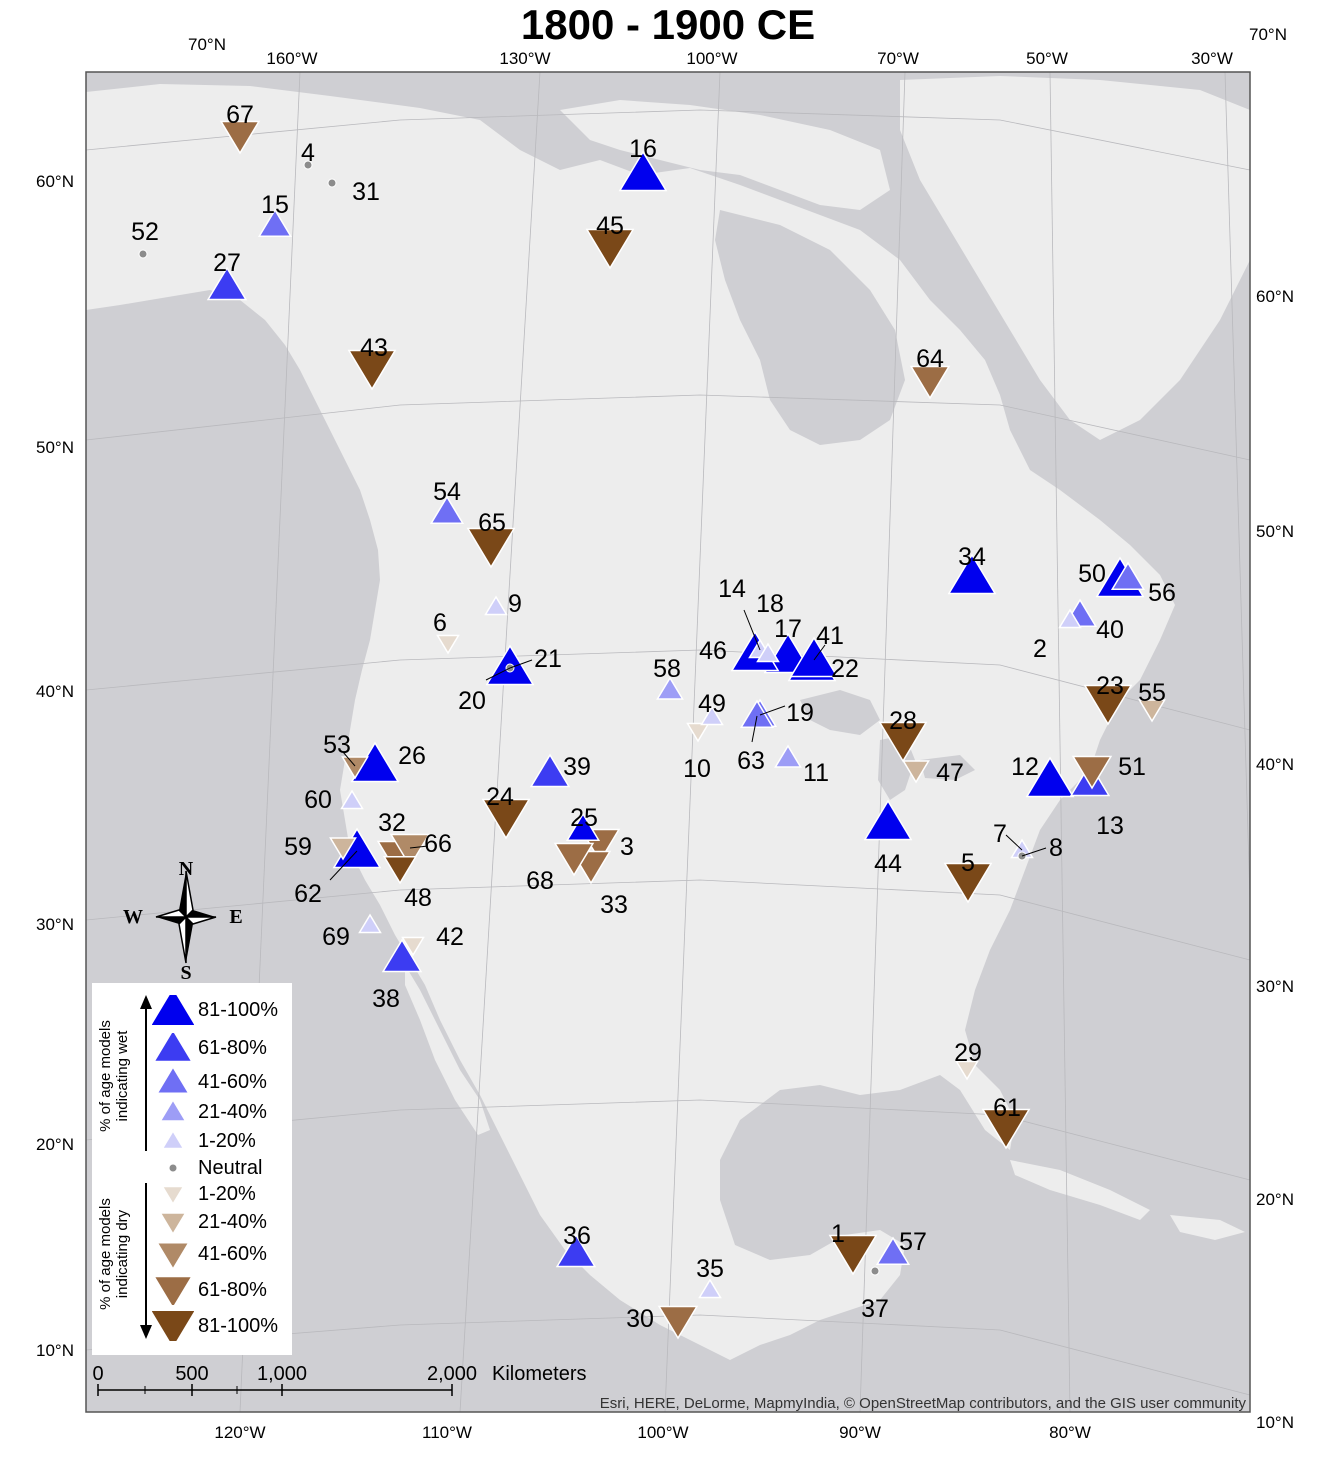  What do you see at coordinates (227, 263) in the screenshot?
I see `site-label: 27` at bounding box center [227, 263].